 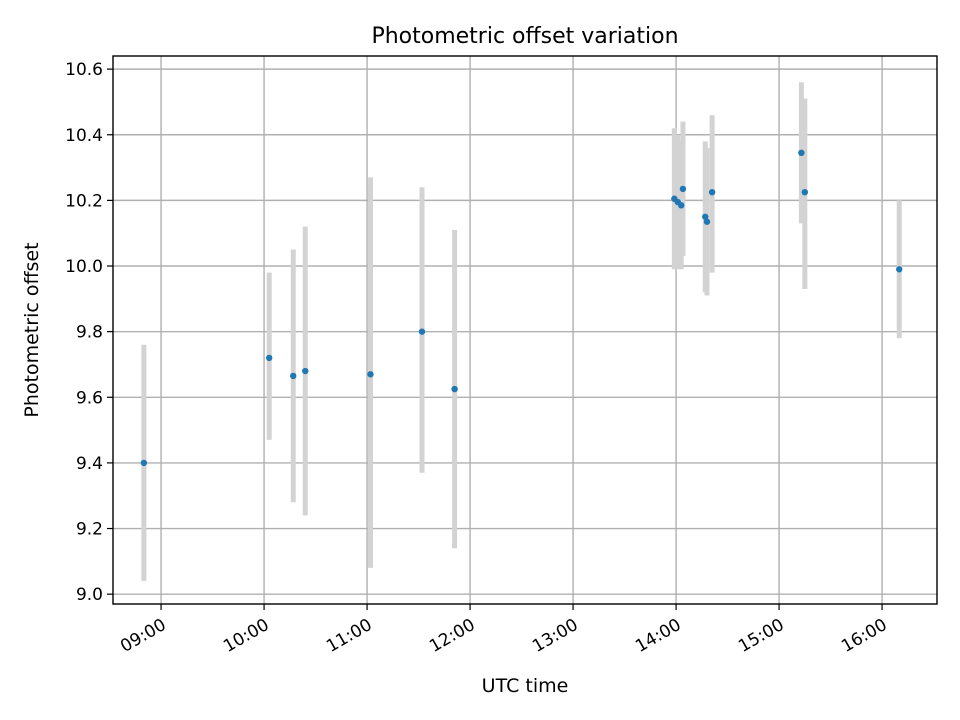 What do you see at coordinates (84, 201) in the screenshot?
I see `y-tick-label: 10.2` at bounding box center [84, 201].